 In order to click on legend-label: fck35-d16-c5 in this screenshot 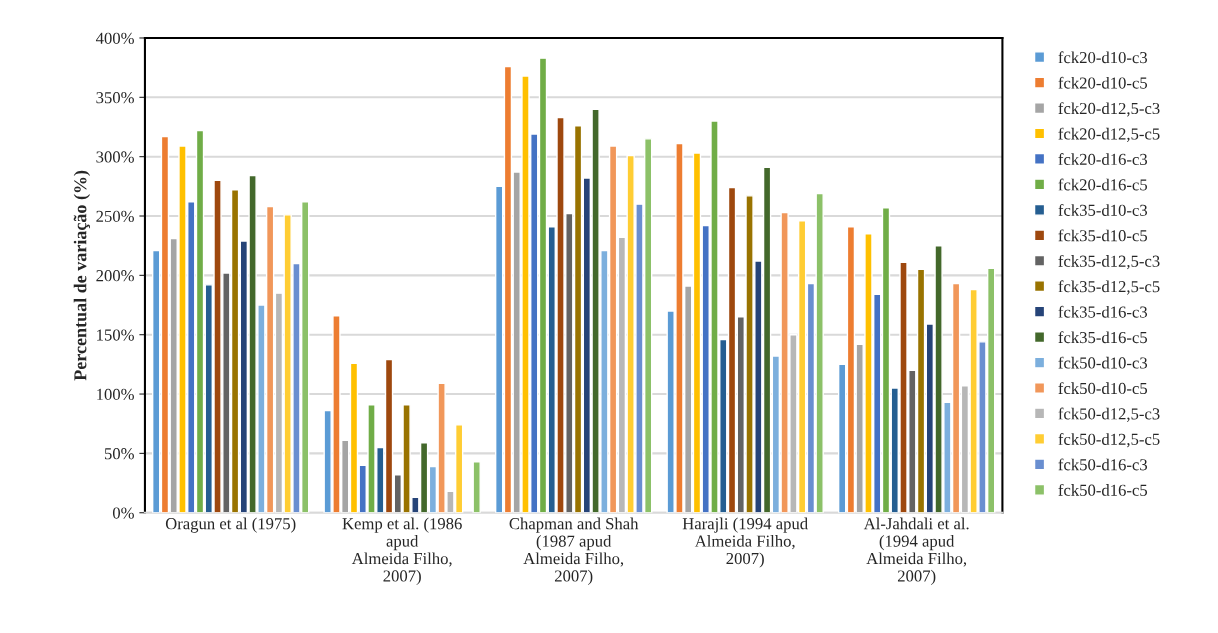, I will do `click(1103, 337)`.